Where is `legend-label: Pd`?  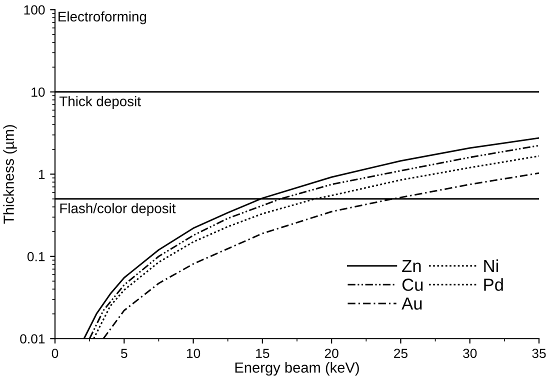 legend-label: Pd is located at coordinates (493, 284).